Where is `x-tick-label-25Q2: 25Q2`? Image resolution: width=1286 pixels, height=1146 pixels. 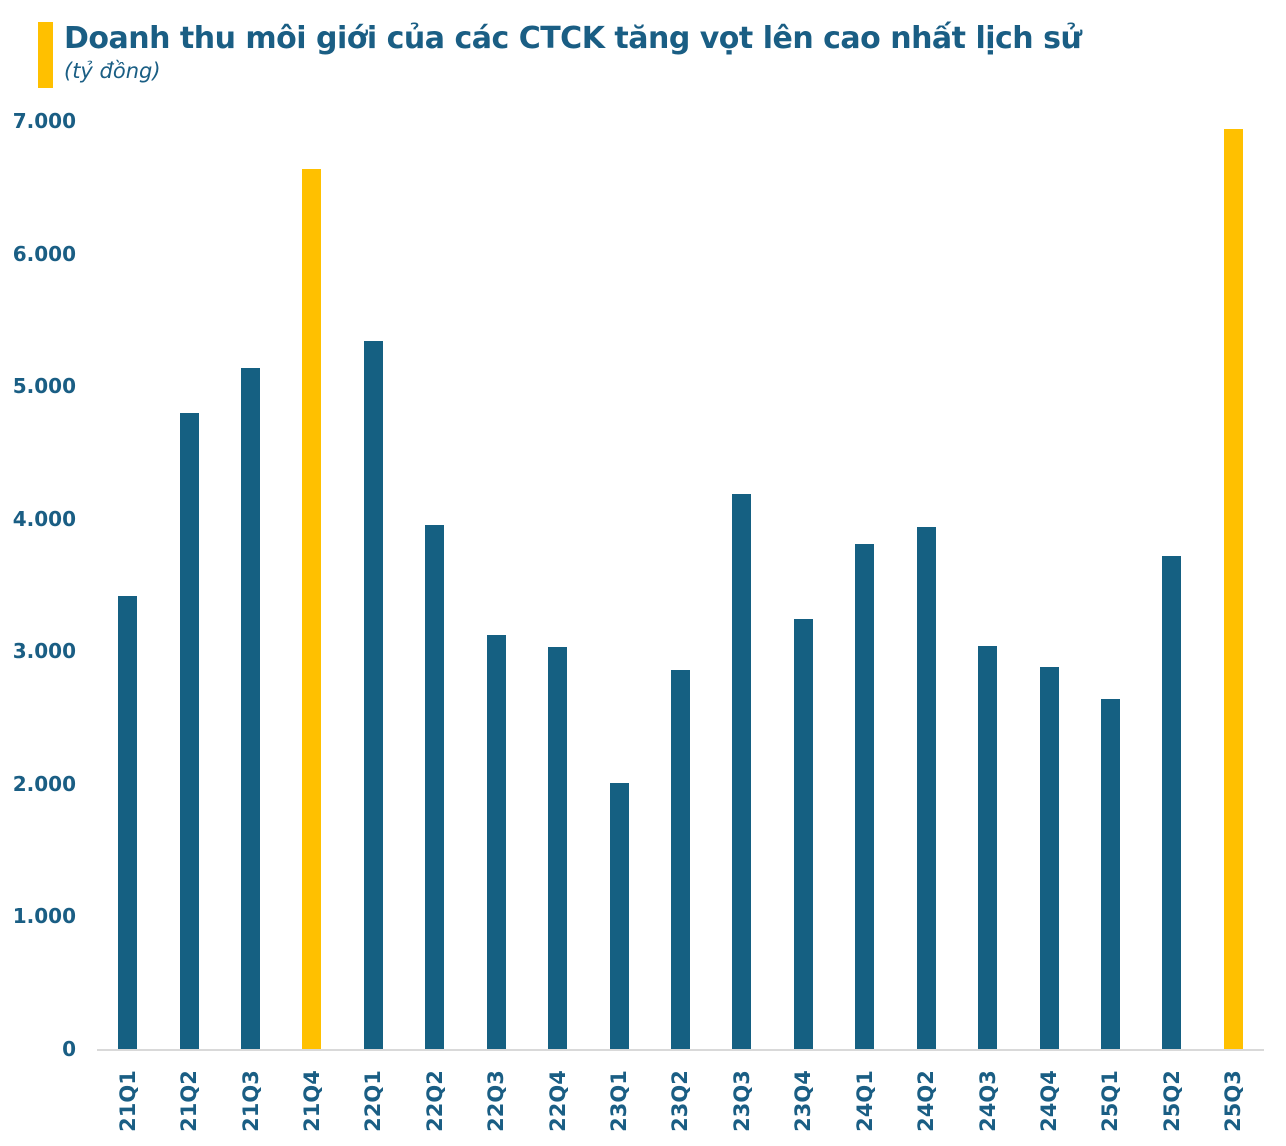
x-tick-label-25Q2: 25Q2 is located at coordinates (1172, 1101).